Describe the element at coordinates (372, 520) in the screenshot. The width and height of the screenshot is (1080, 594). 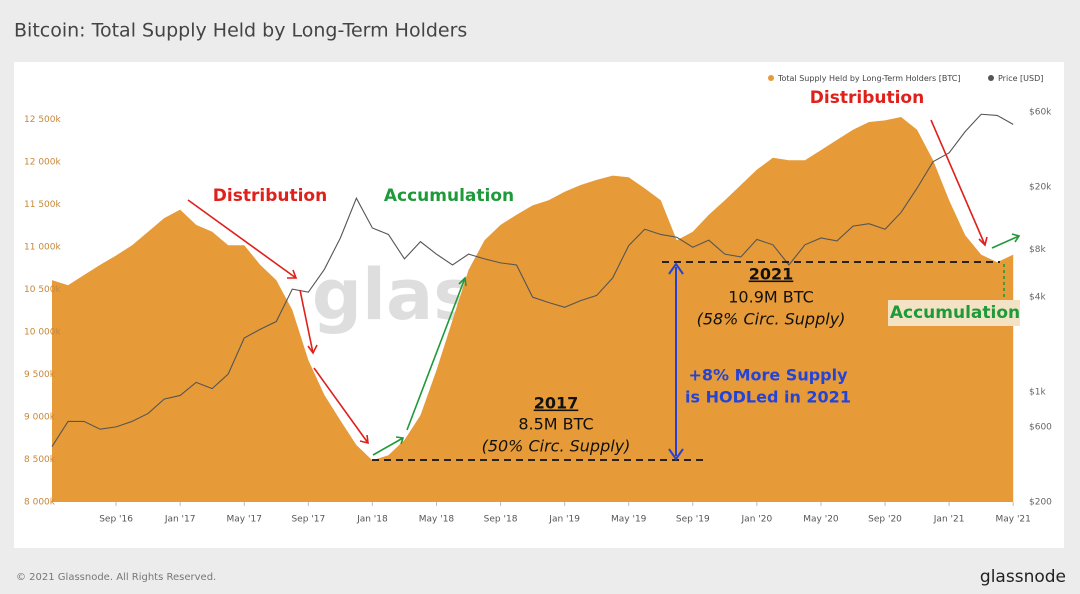
I see `x-tick-label: Jan '18` at that location.